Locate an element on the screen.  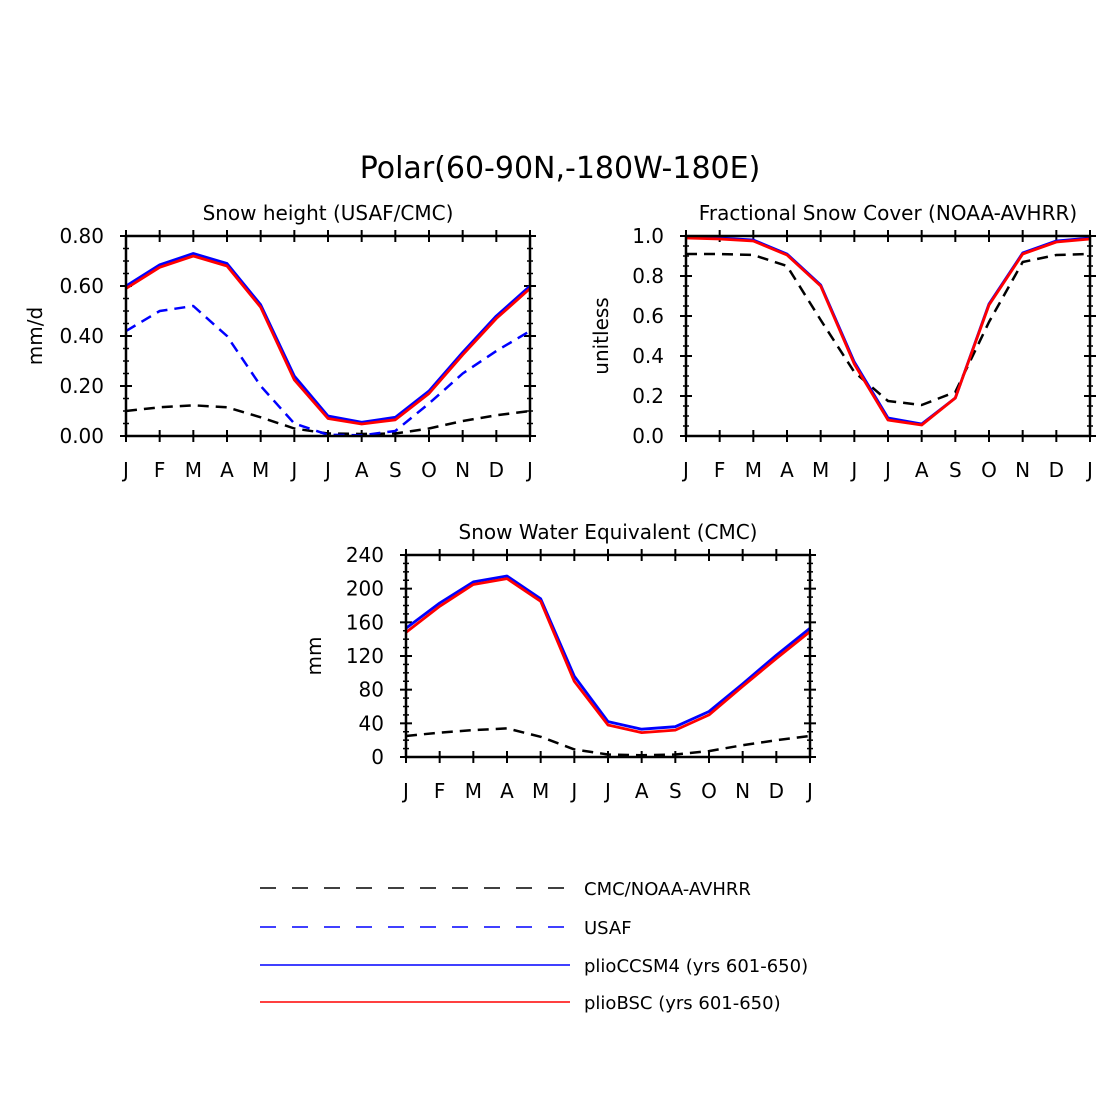
series-line-usaf is located at coordinates (328, 370).